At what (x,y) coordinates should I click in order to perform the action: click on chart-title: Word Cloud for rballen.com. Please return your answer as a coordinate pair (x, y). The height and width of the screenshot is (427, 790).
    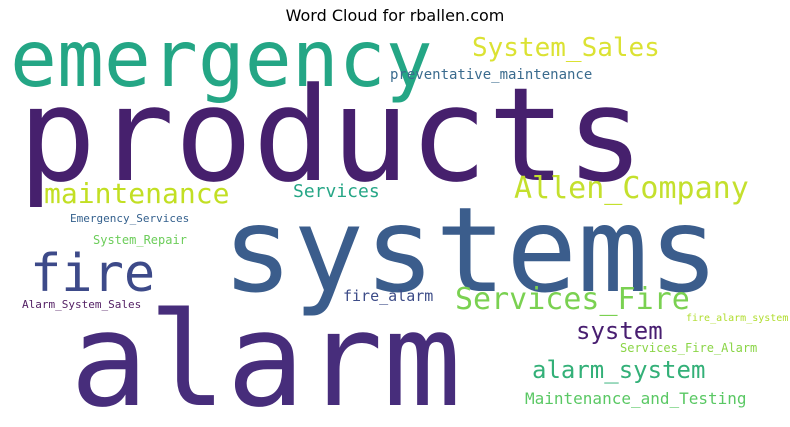
    Looking at the image, I should click on (395, 15).